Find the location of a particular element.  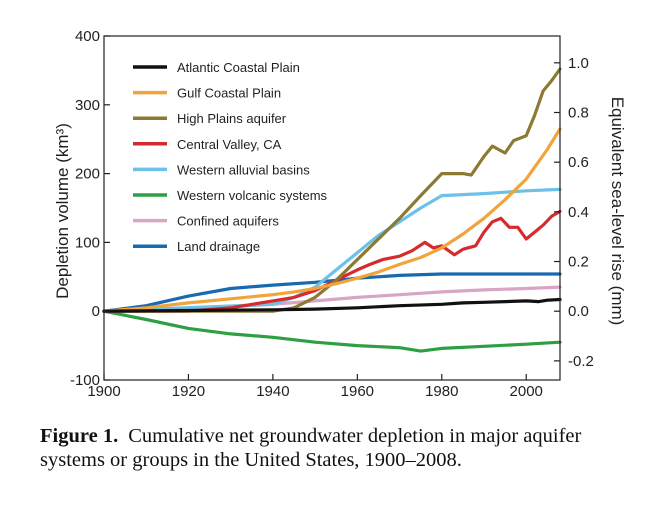

legend-label: Confined aquifers is located at coordinates (228, 221).